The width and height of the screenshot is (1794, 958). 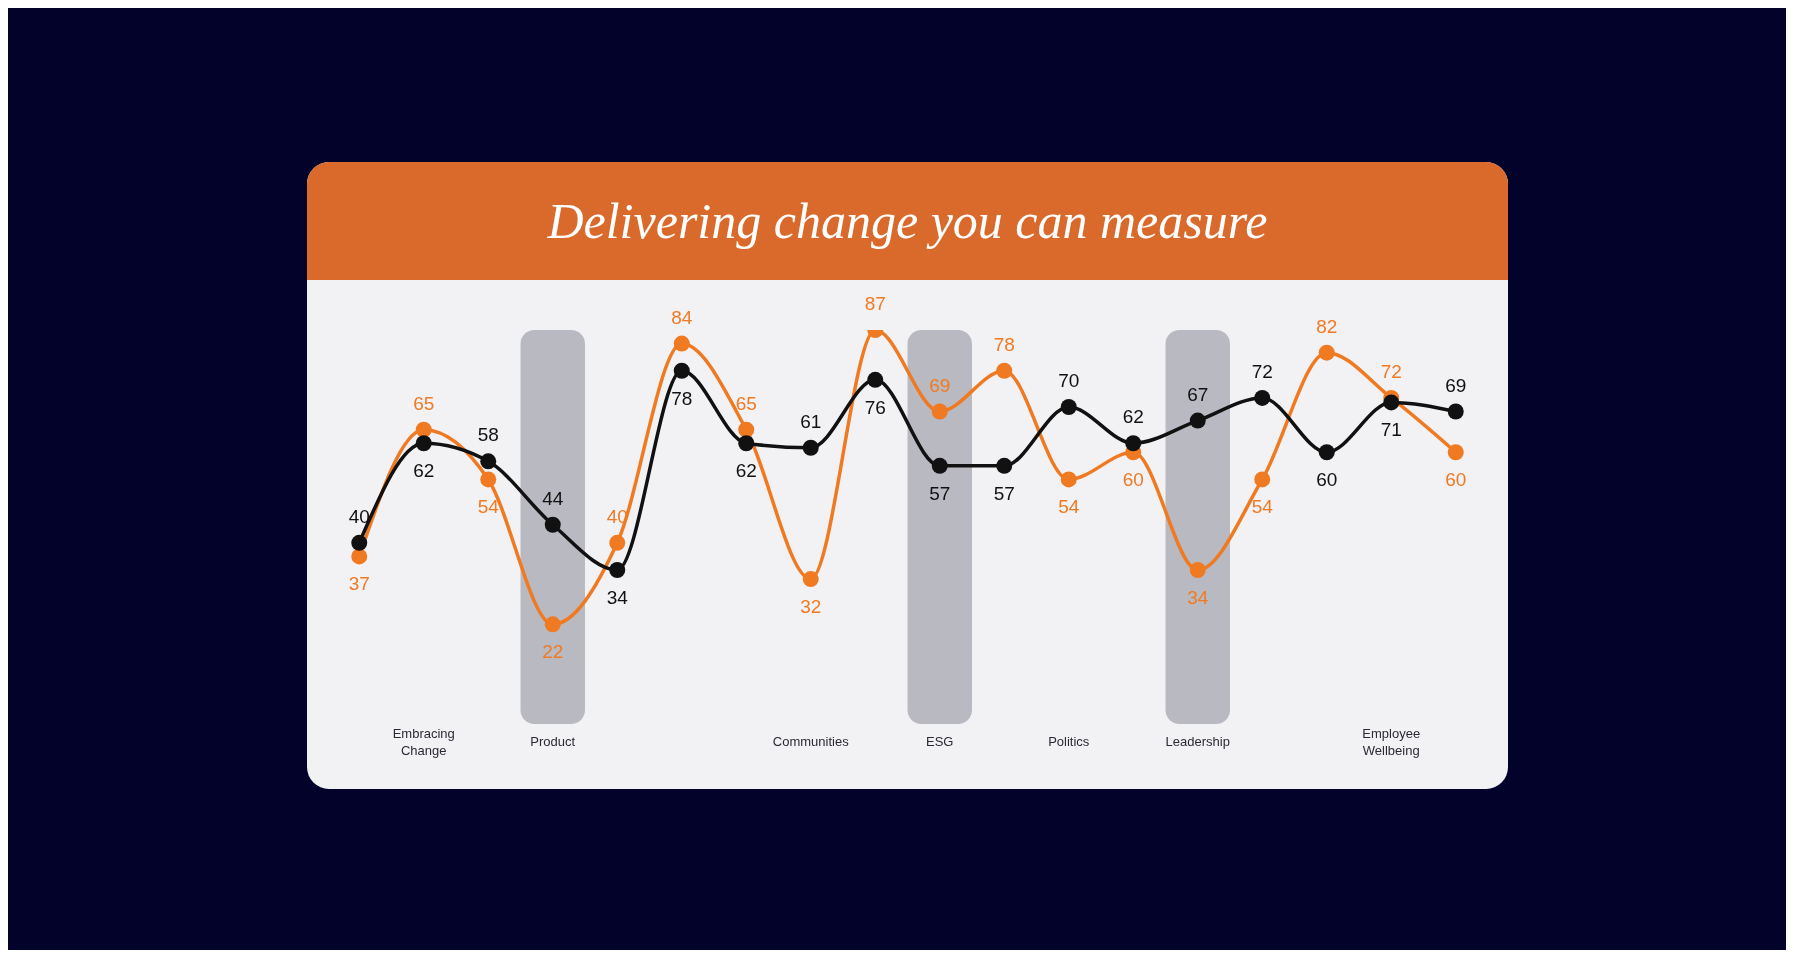 What do you see at coordinates (359, 584) in the screenshot?
I see `data-label: 37` at bounding box center [359, 584].